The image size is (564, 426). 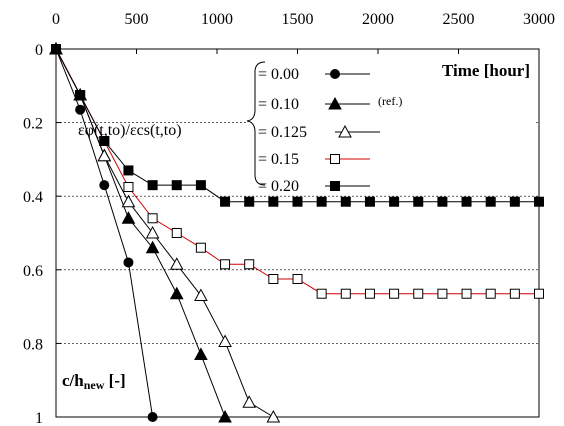 What do you see at coordinates (319, 130) in the screenshot?
I see `legend-entries: = 0.00 = 0.10 = 0.125 = 0.15 = 0.20` at bounding box center [319, 130].